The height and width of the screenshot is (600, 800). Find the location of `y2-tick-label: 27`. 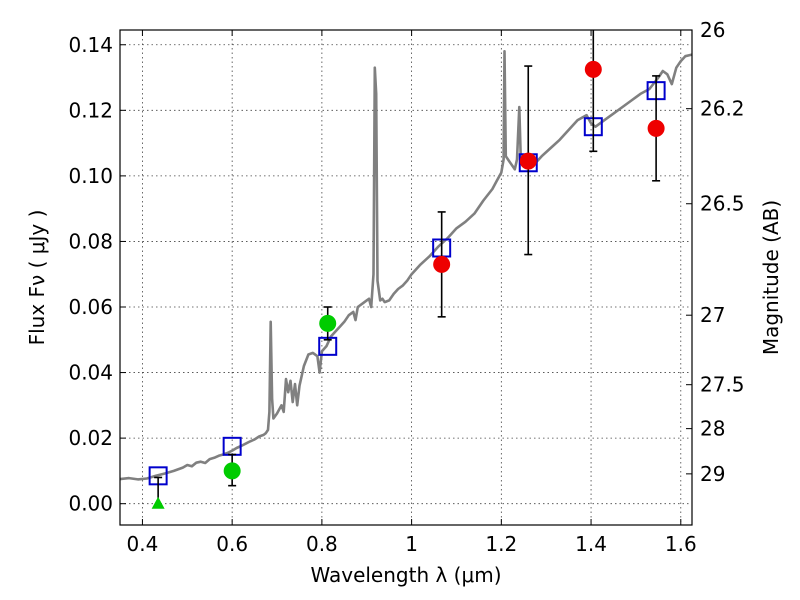

y2-tick-label: 27 is located at coordinates (712, 315).